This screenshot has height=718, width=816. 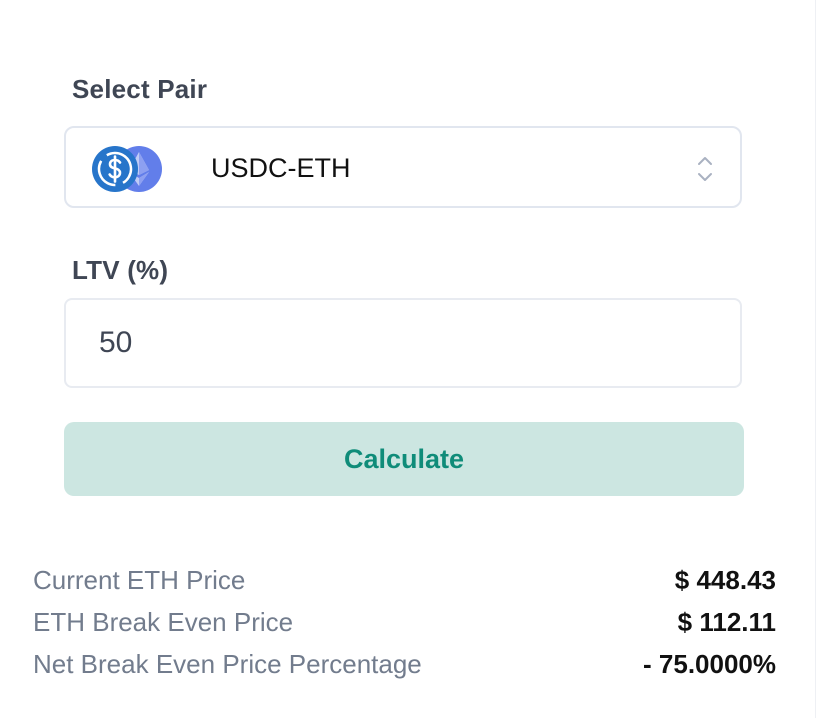 What do you see at coordinates (120, 270) in the screenshot?
I see `ltv-label: LTV (%)` at bounding box center [120, 270].